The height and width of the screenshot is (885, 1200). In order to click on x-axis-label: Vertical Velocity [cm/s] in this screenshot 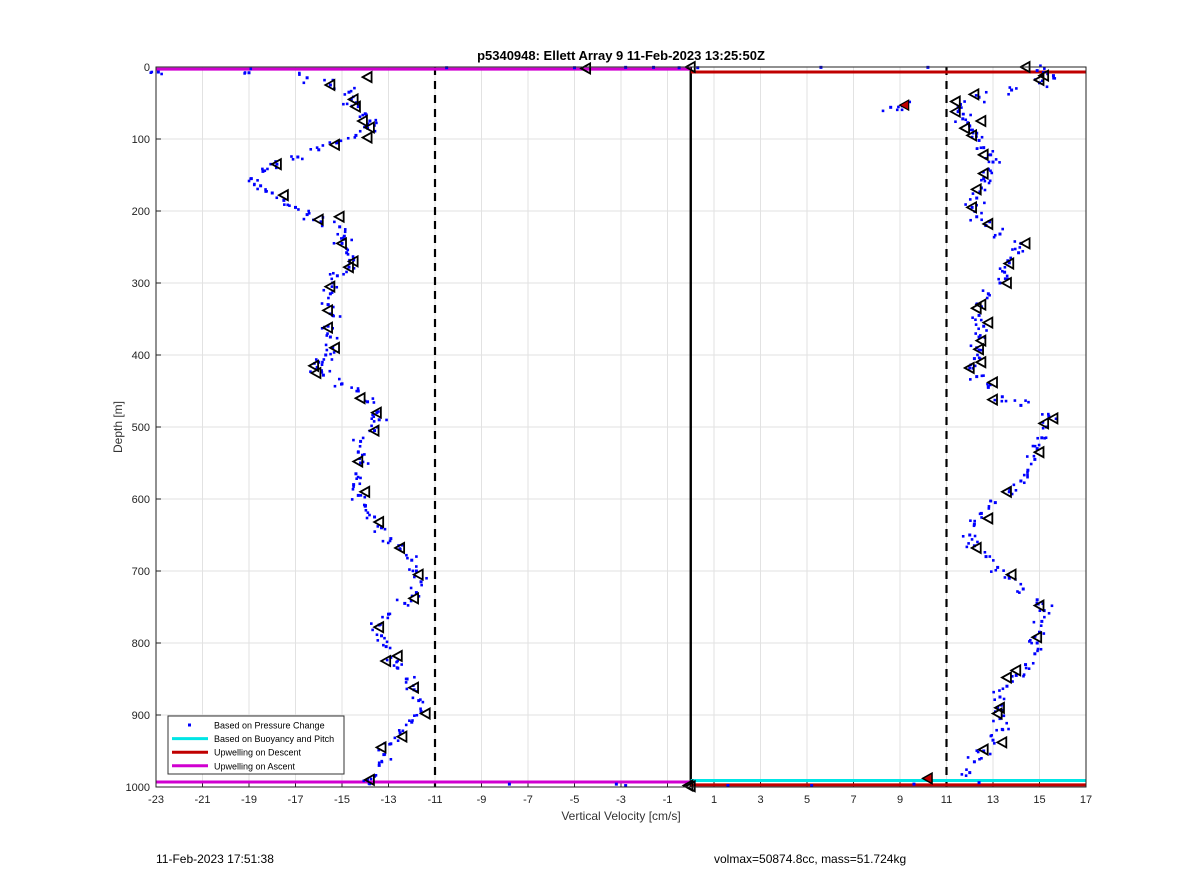, I will do `click(620, 816)`.